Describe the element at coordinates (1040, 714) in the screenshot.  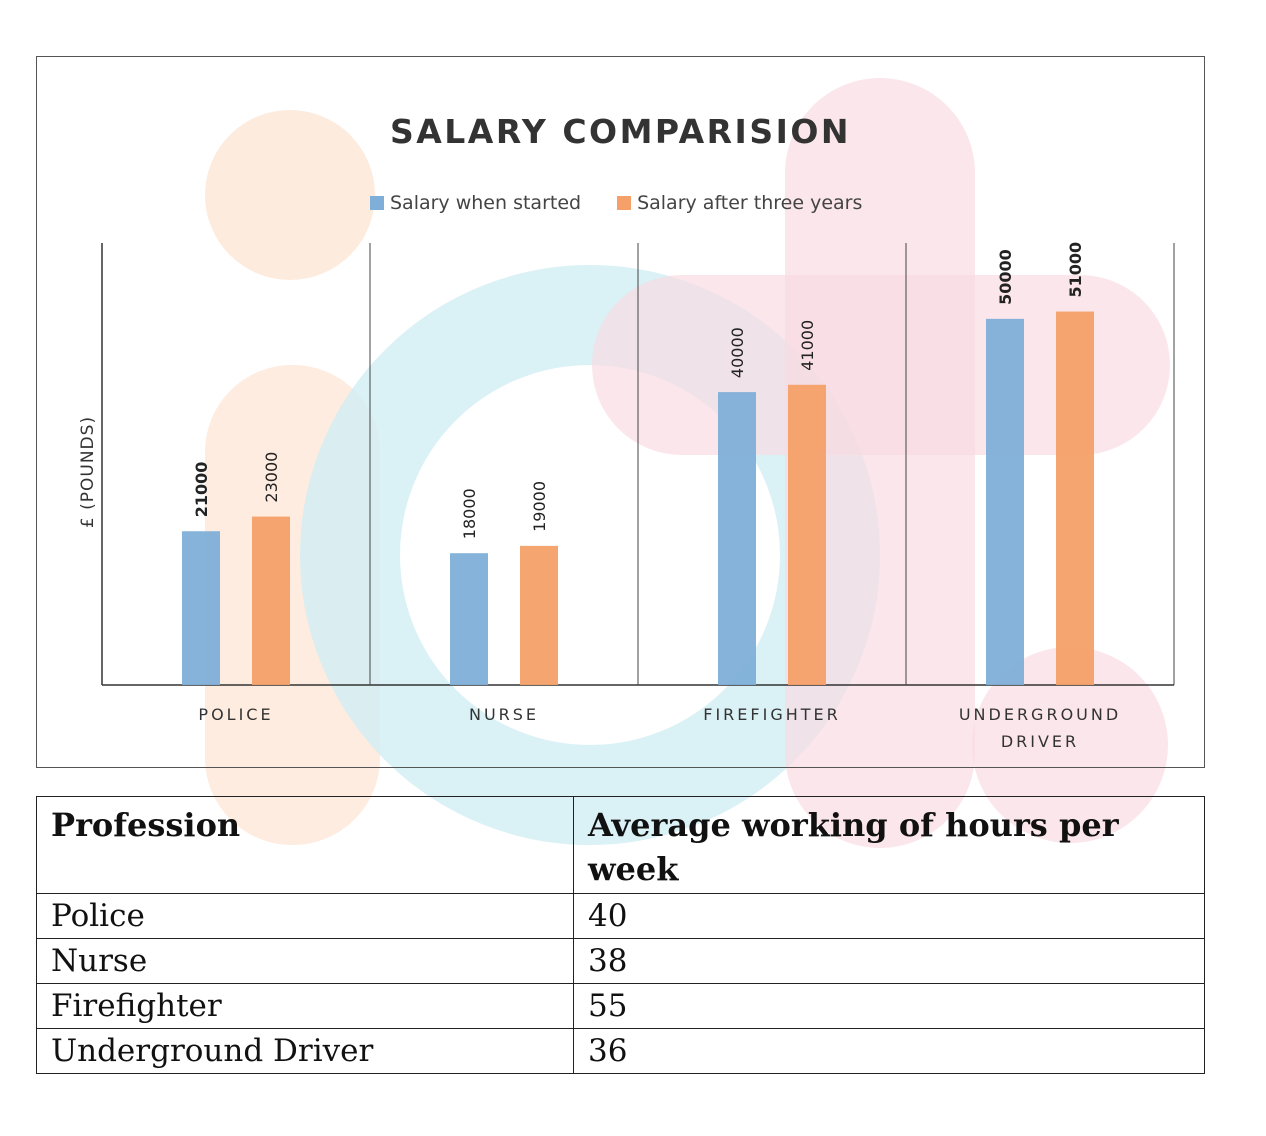
I see `x-tick-label: UNDERGROUND` at that location.